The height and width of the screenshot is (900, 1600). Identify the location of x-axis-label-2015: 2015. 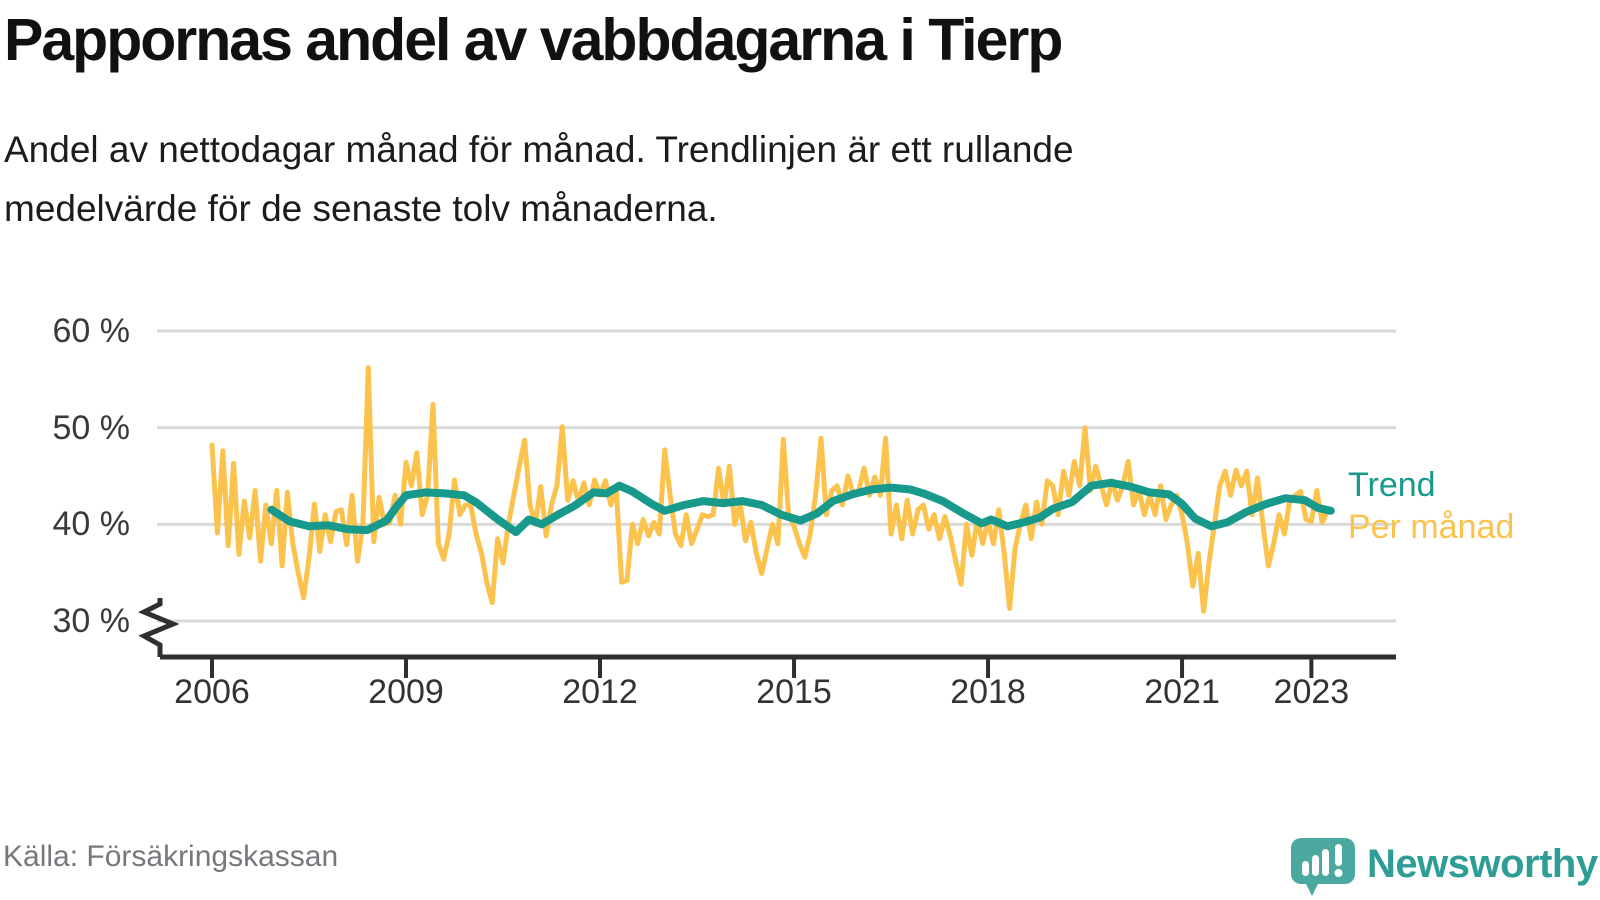
(794, 692).